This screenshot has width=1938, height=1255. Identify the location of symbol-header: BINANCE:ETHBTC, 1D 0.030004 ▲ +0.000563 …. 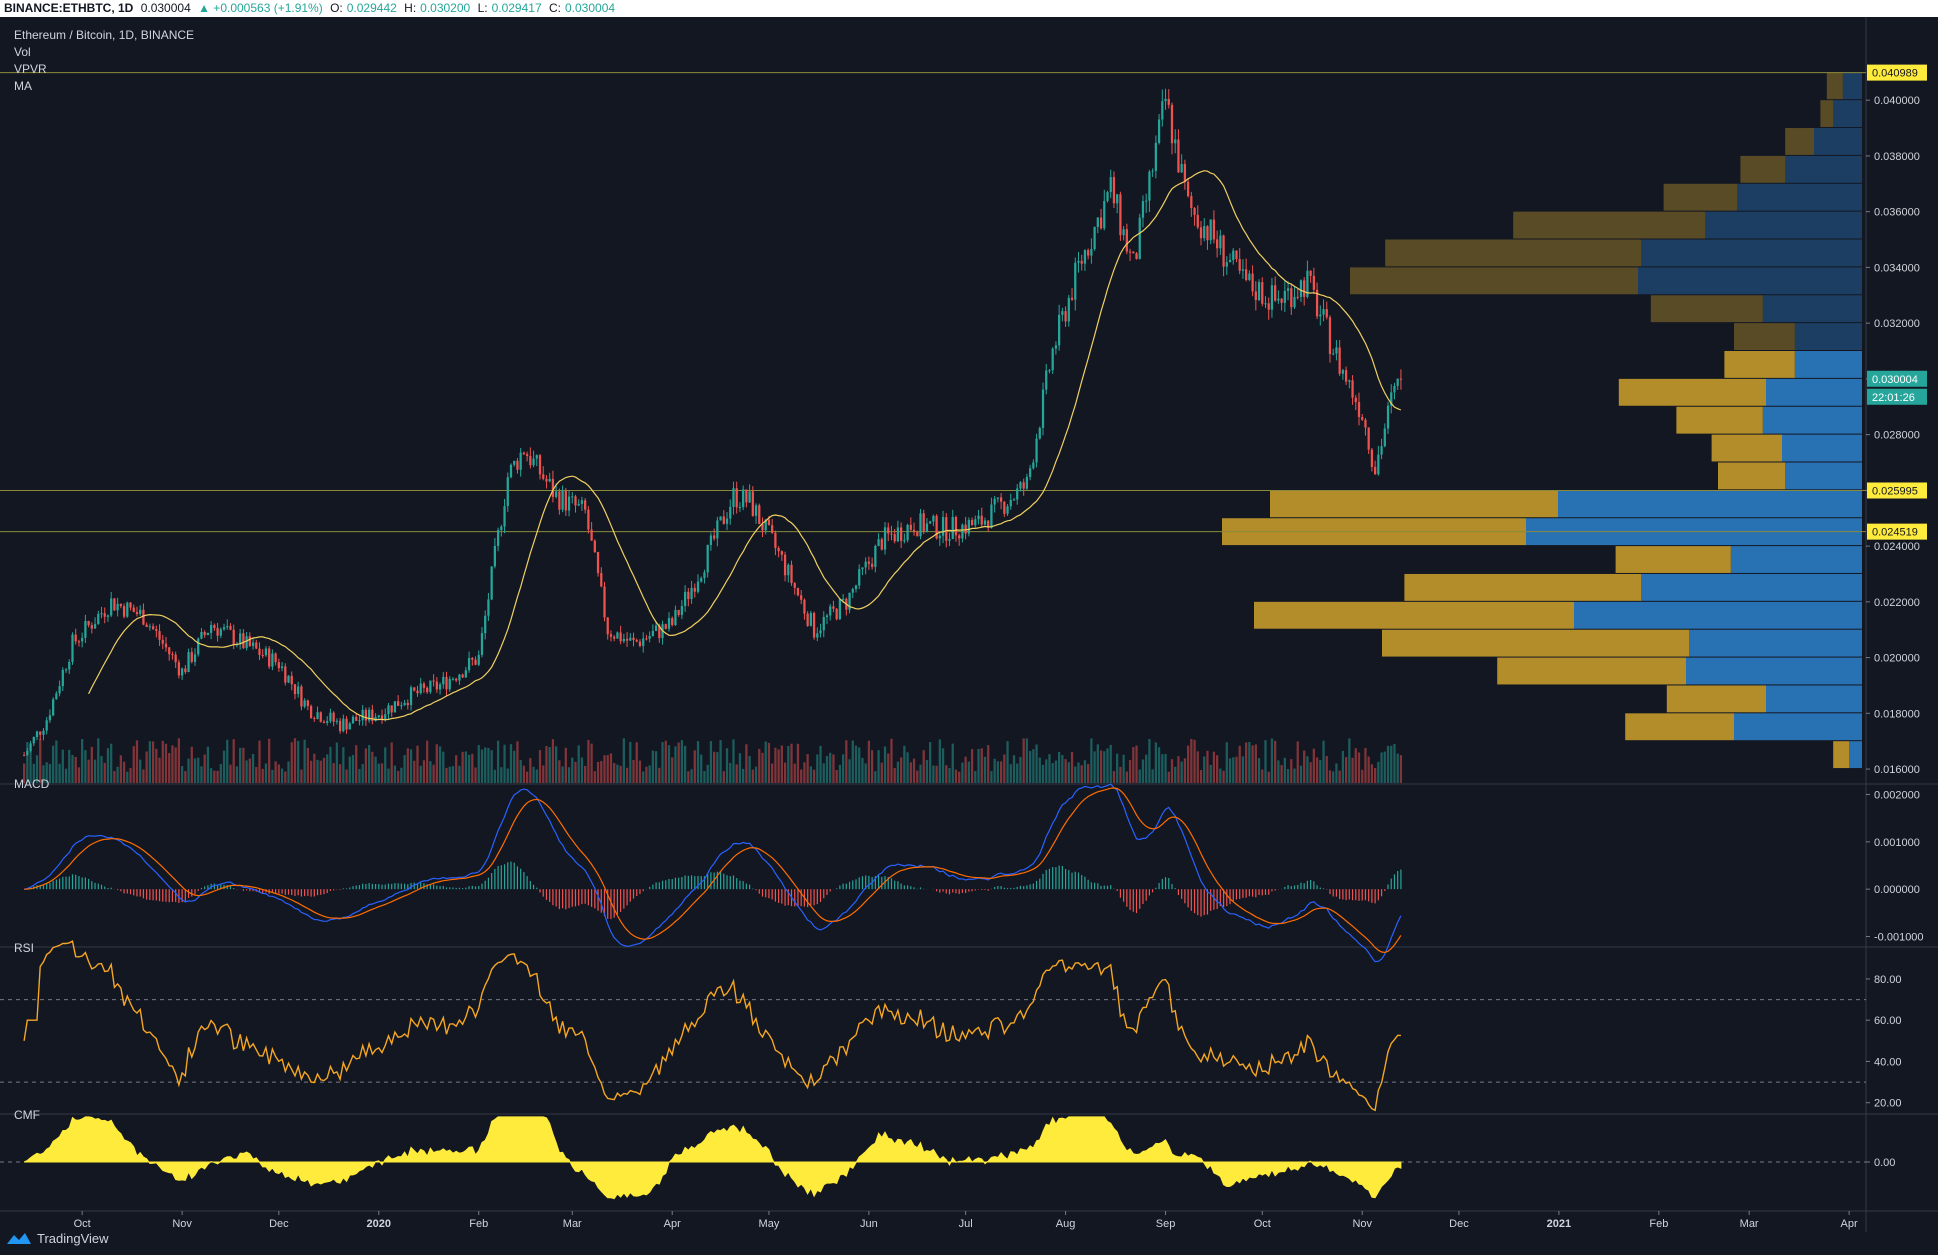
(969, 8).